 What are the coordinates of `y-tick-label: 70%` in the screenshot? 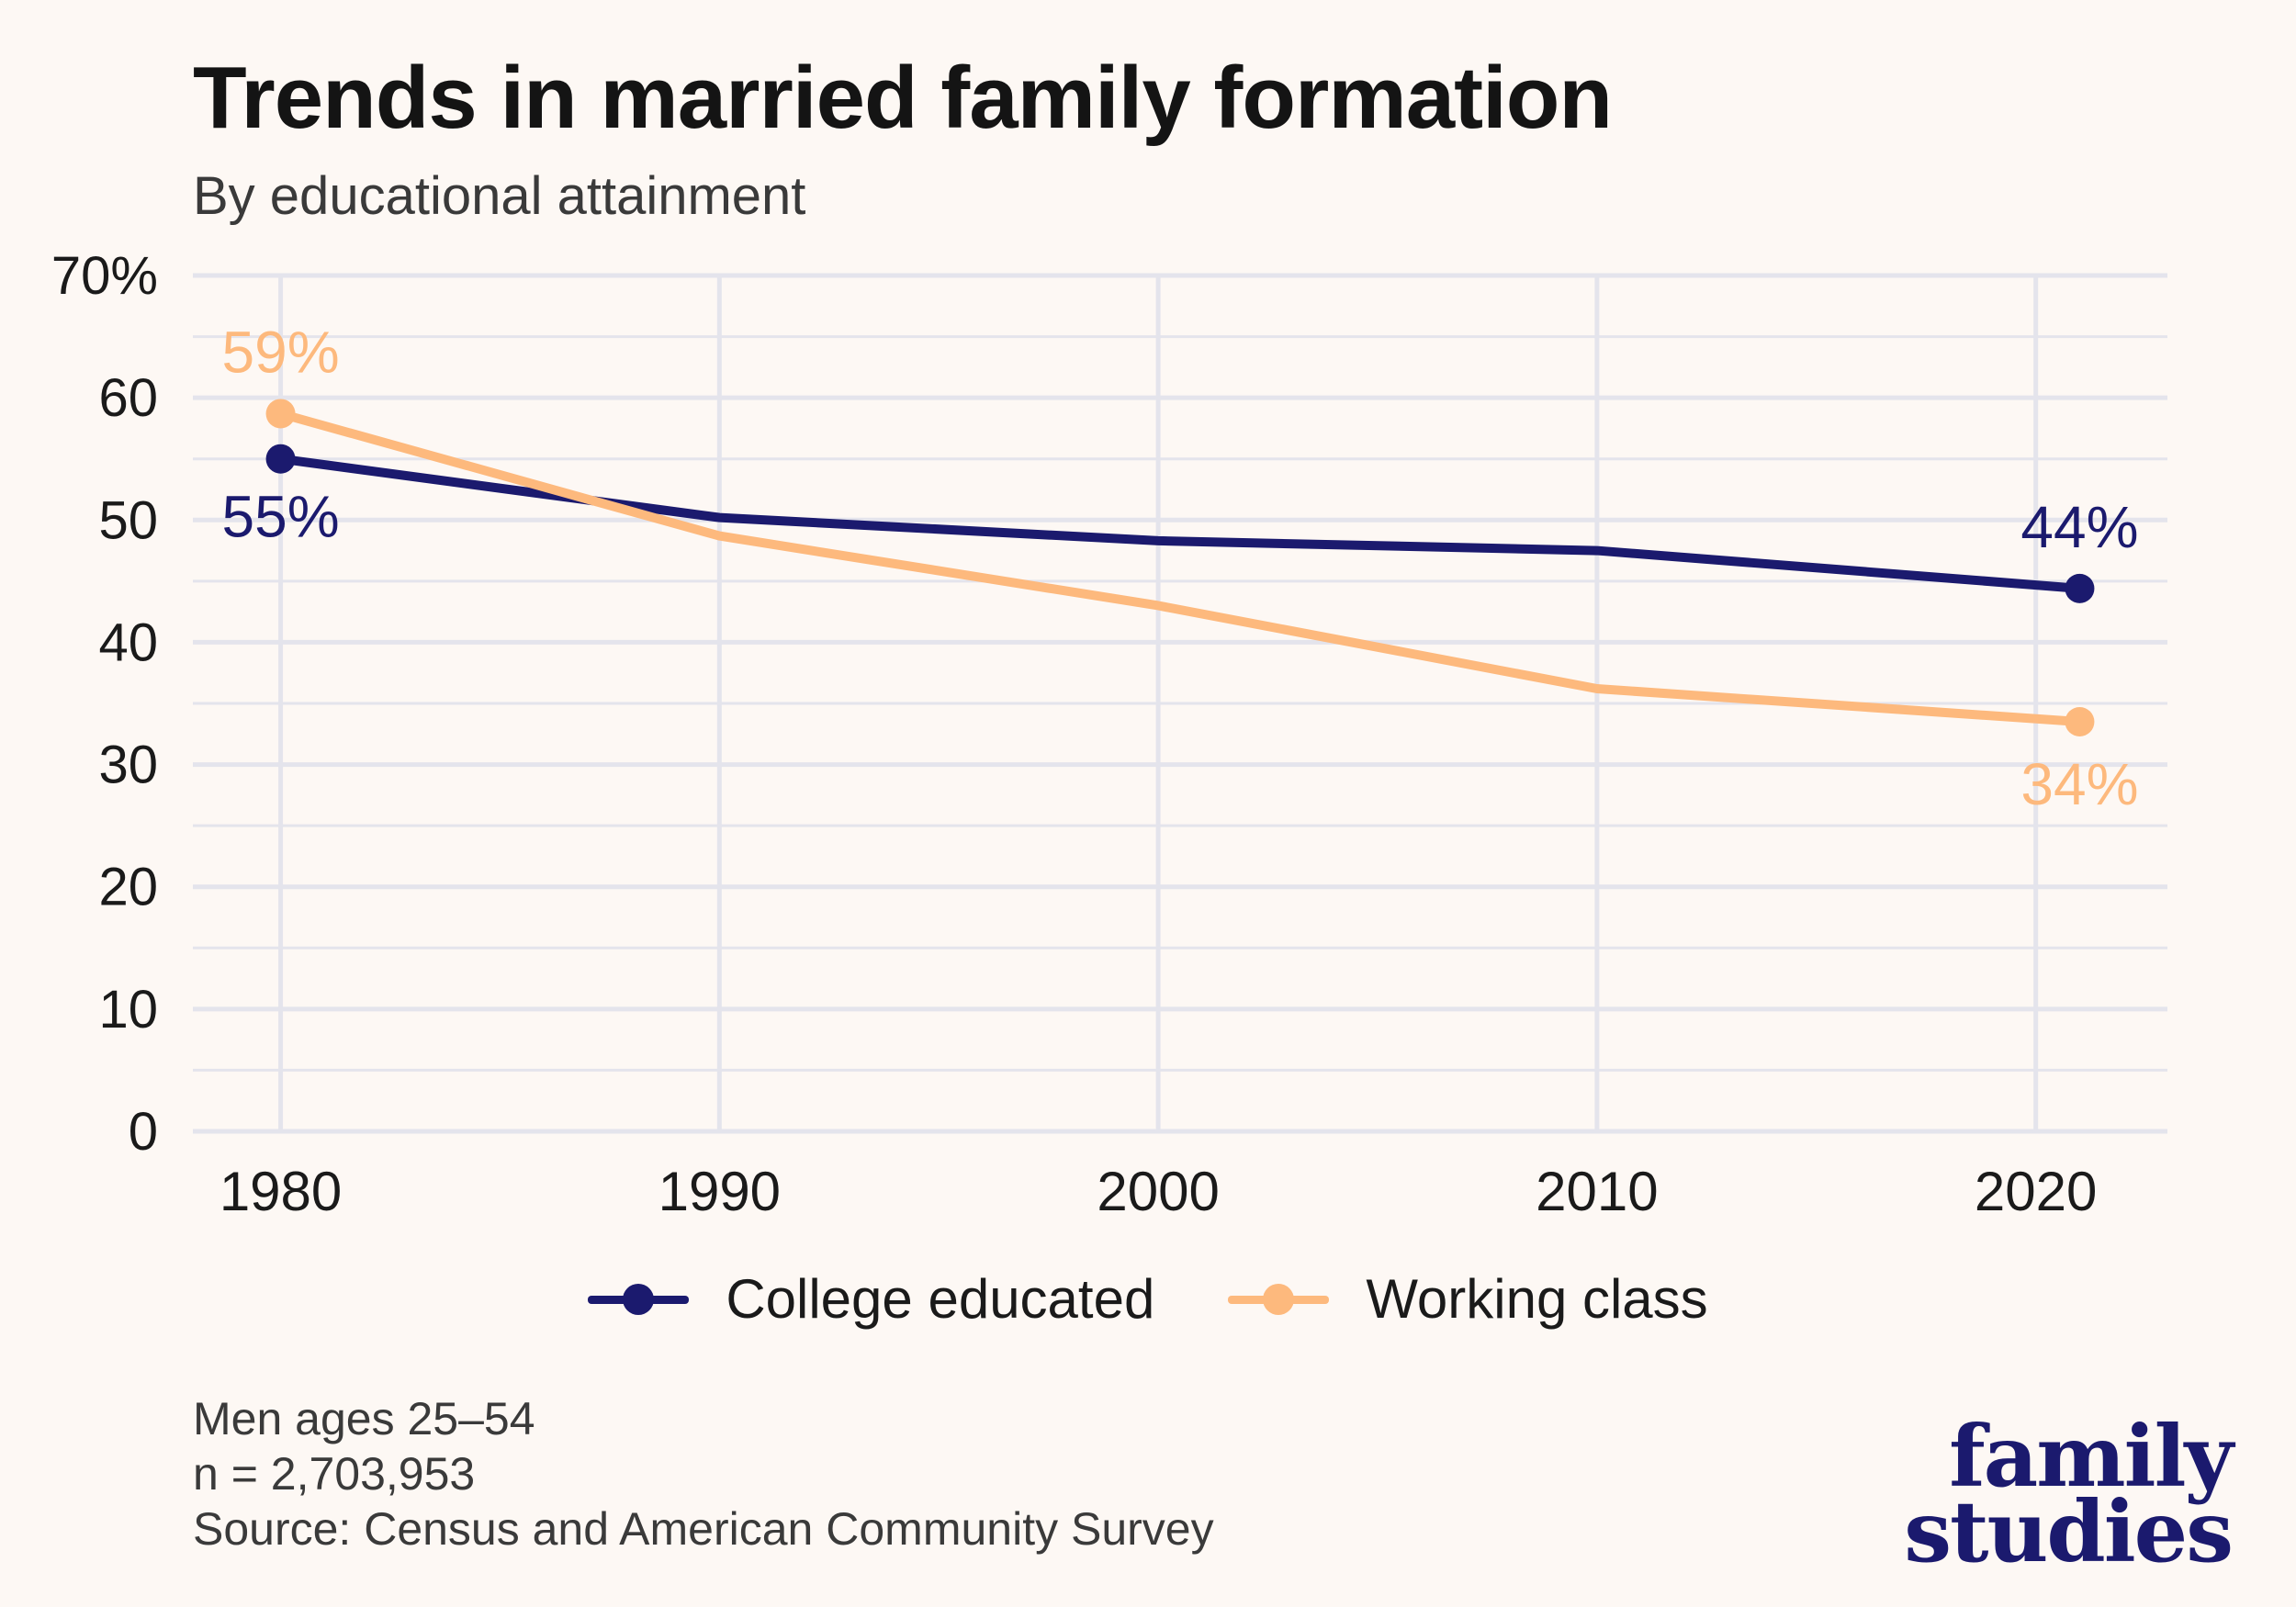 It's located at (104, 276).